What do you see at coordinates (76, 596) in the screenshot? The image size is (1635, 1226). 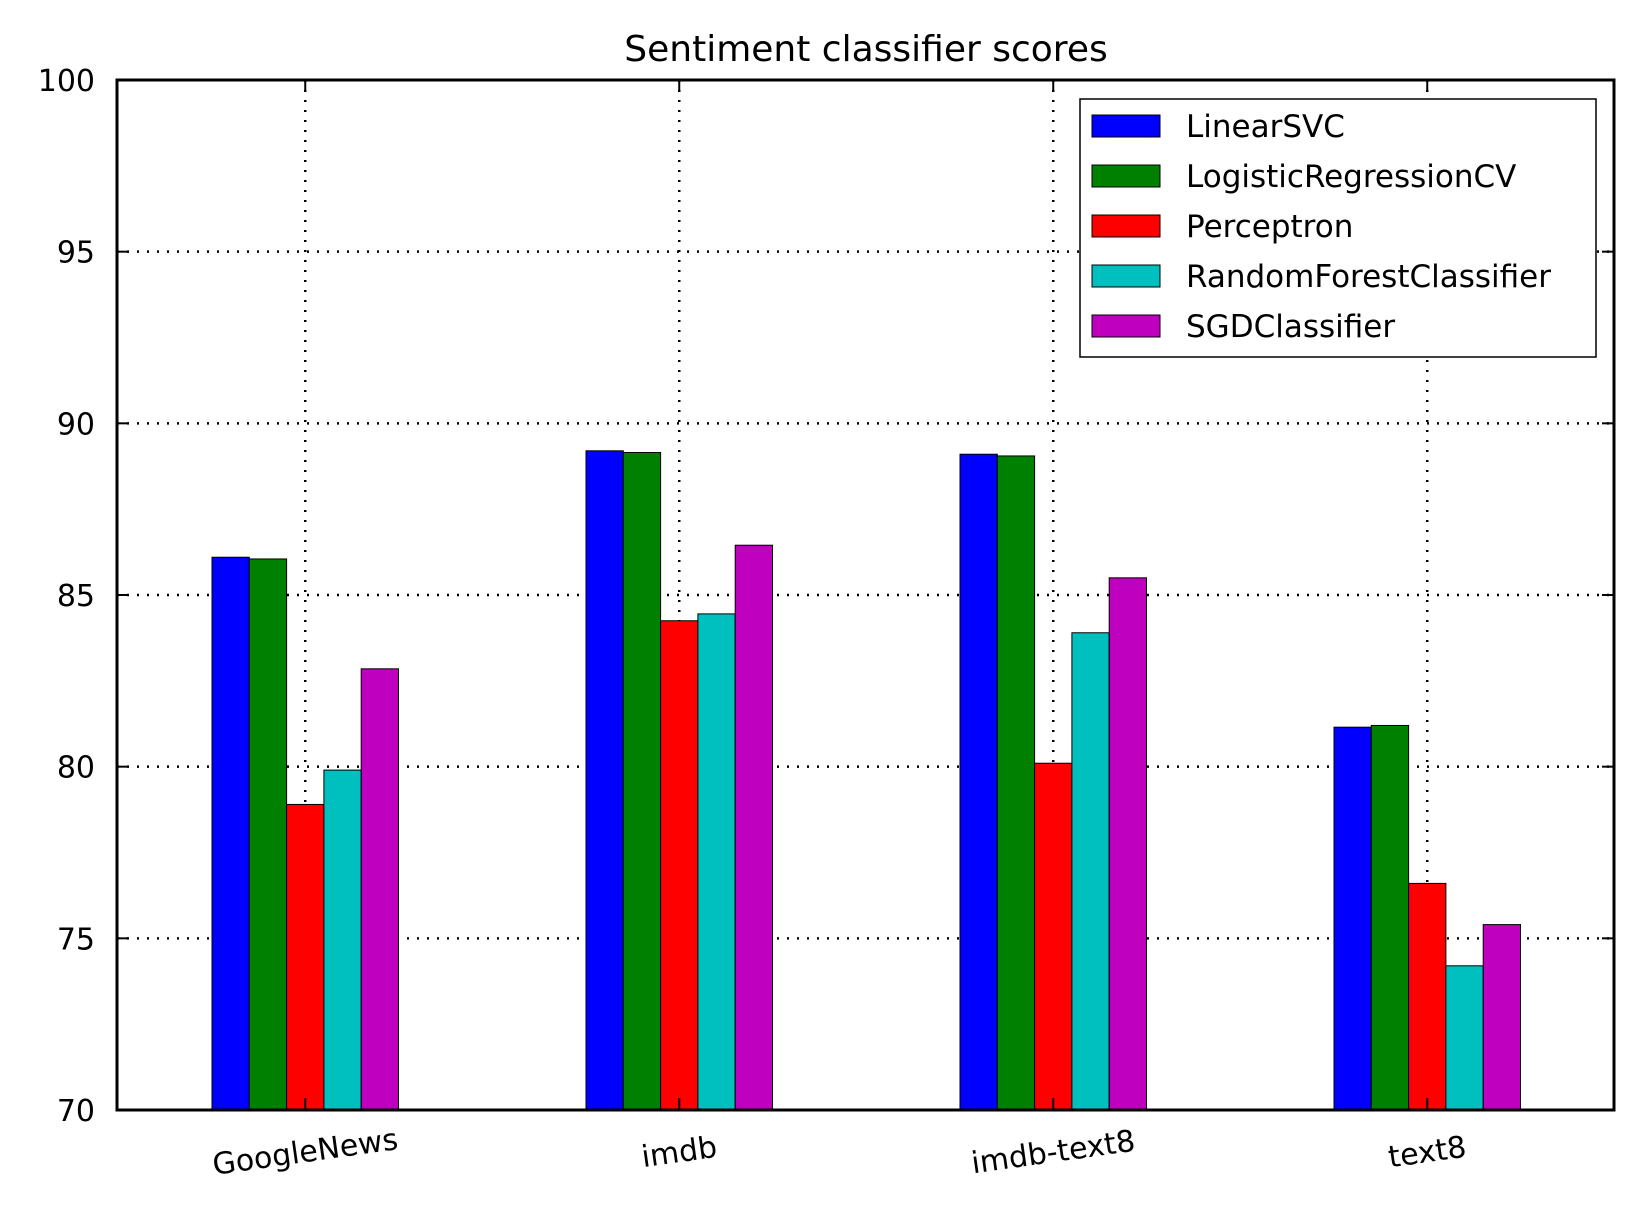 I see `y-tick-label: 85` at bounding box center [76, 596].